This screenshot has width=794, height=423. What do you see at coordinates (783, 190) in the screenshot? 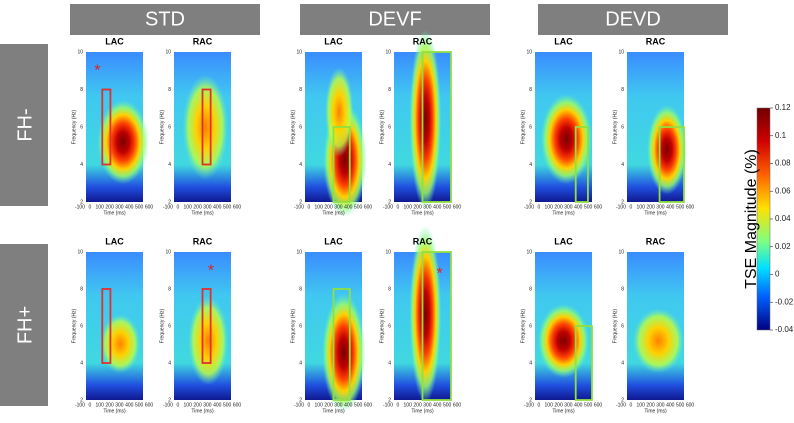
I see `colorbar-tick-label: 0.06` at bounding box center [783, 190].